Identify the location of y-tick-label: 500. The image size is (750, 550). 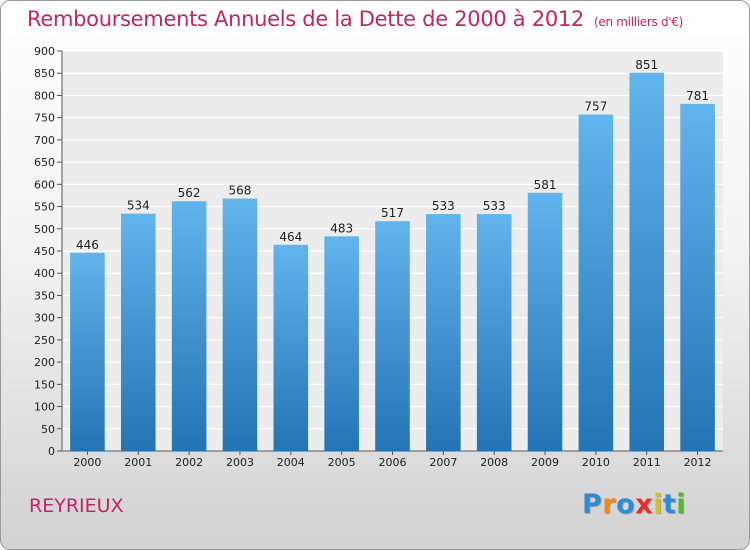
(44, 229).